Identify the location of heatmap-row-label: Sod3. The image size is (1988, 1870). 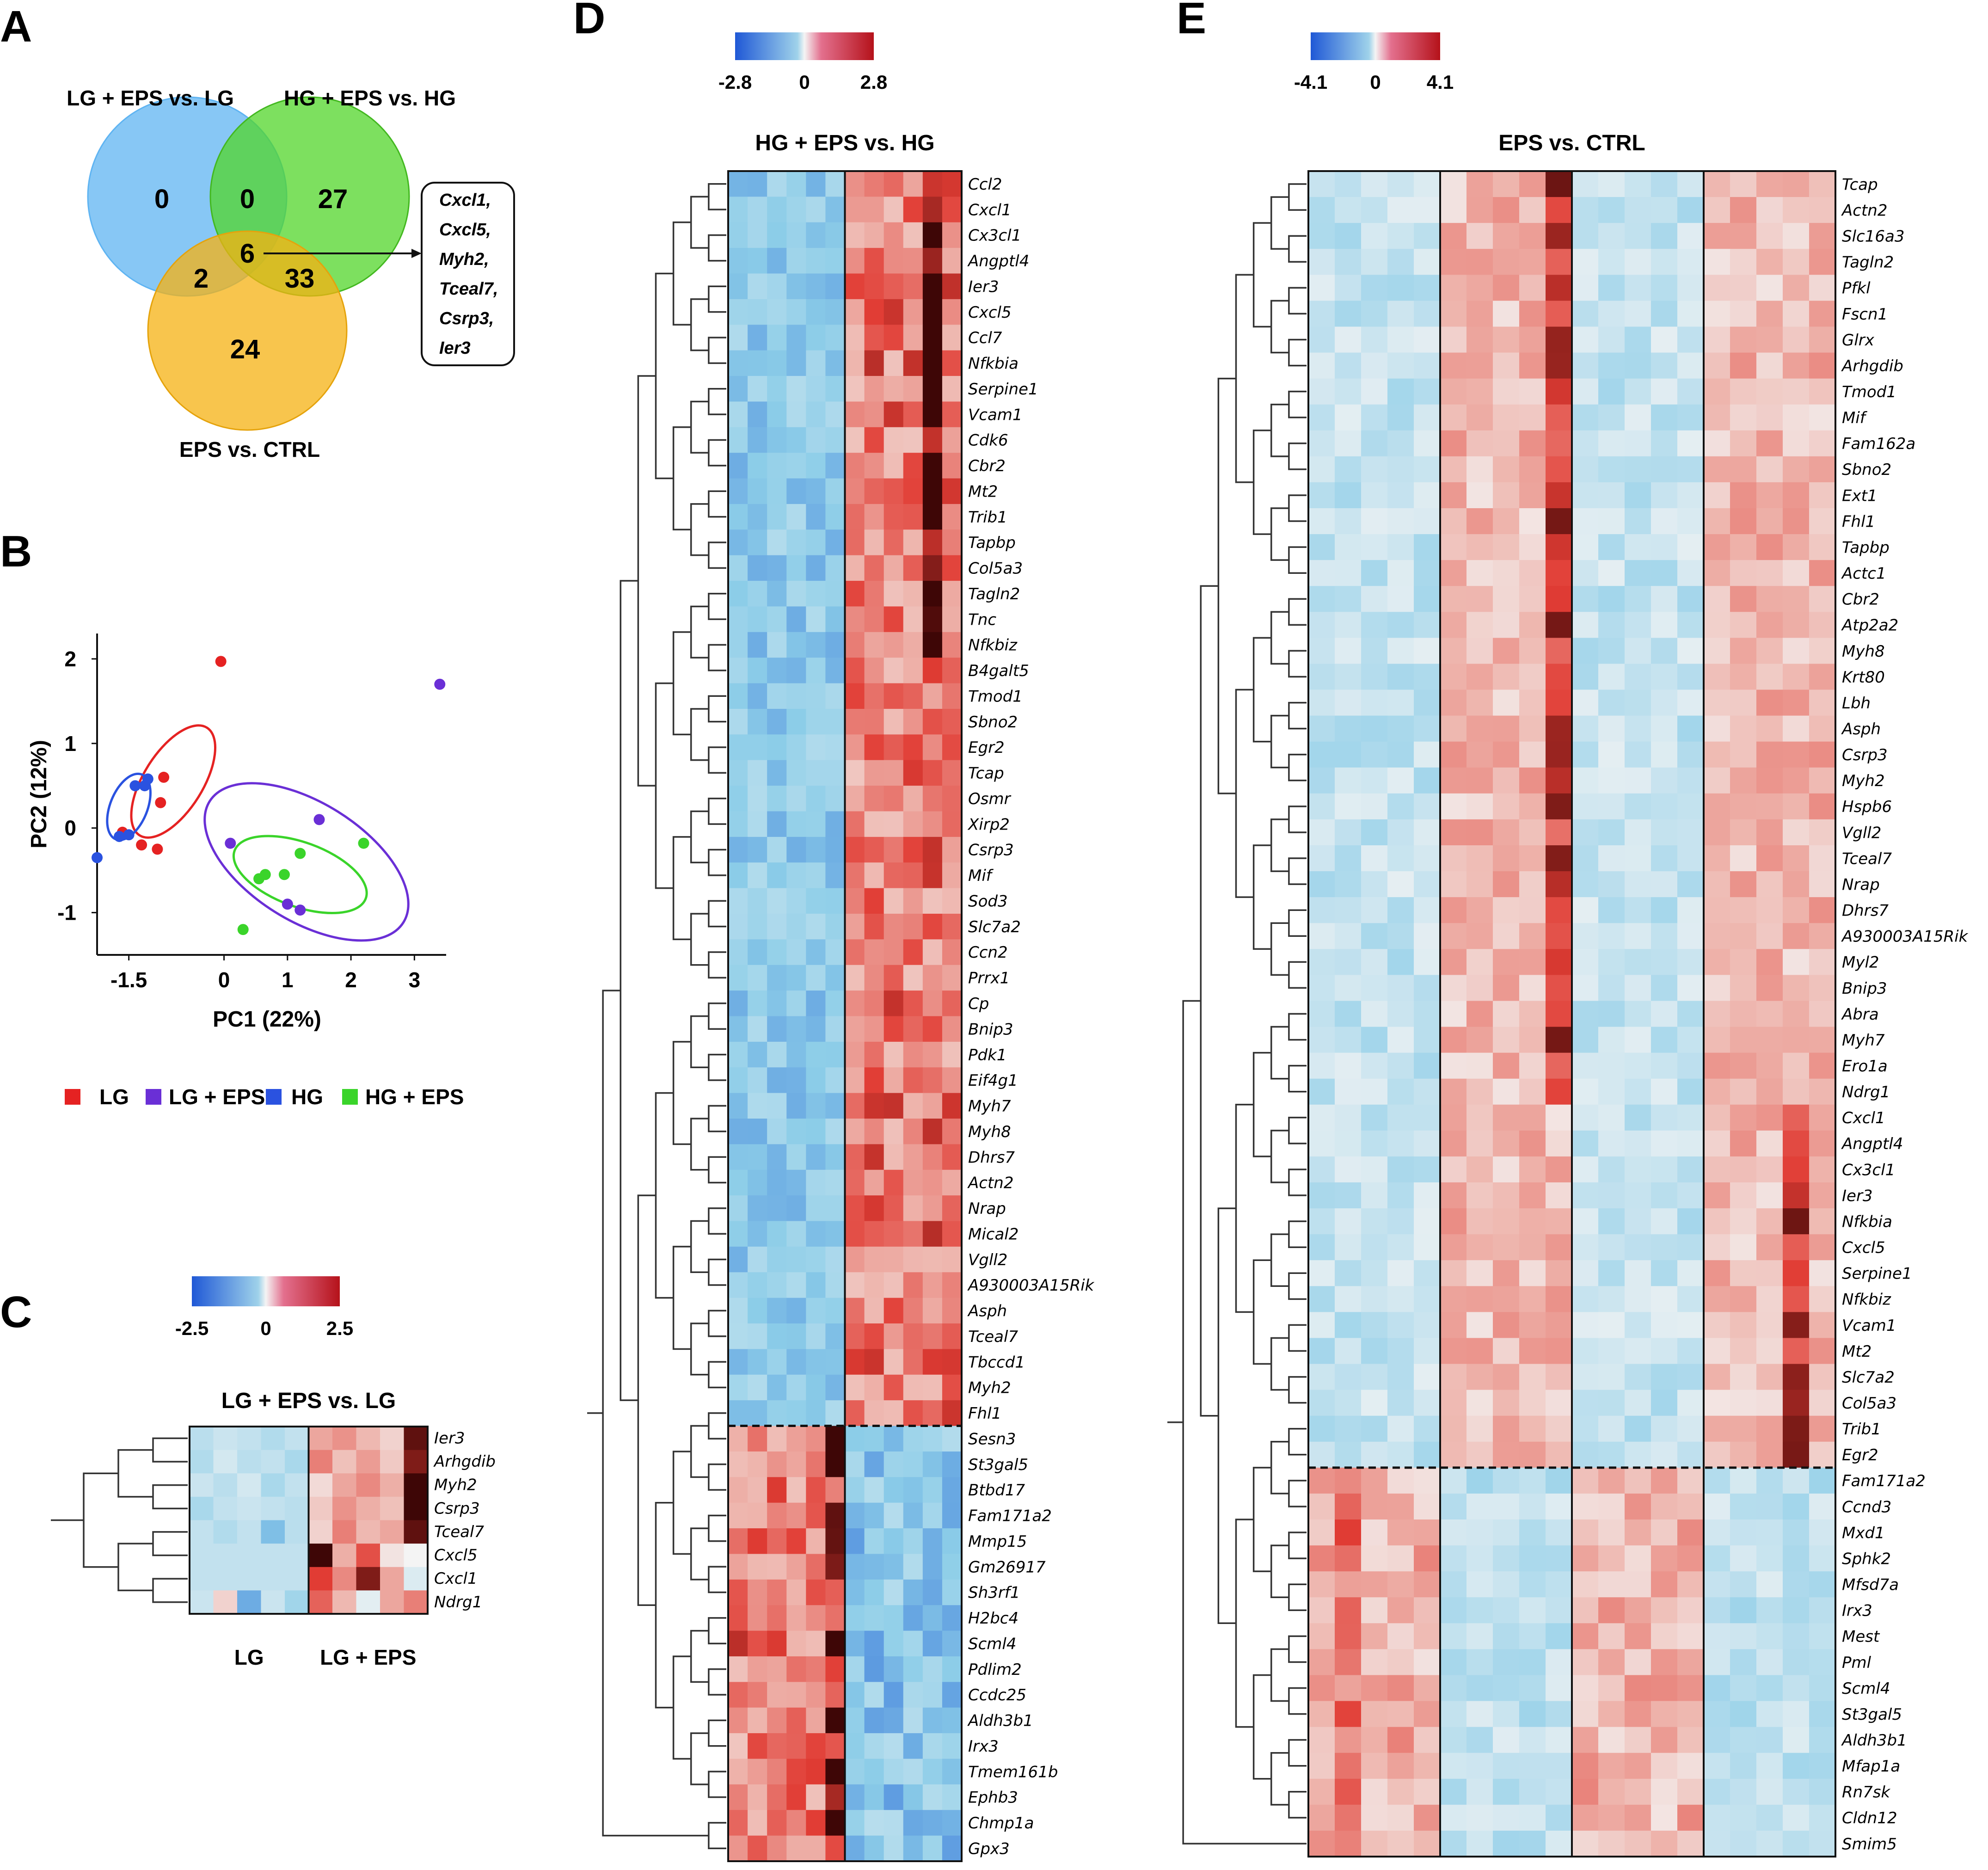
(988, 901).